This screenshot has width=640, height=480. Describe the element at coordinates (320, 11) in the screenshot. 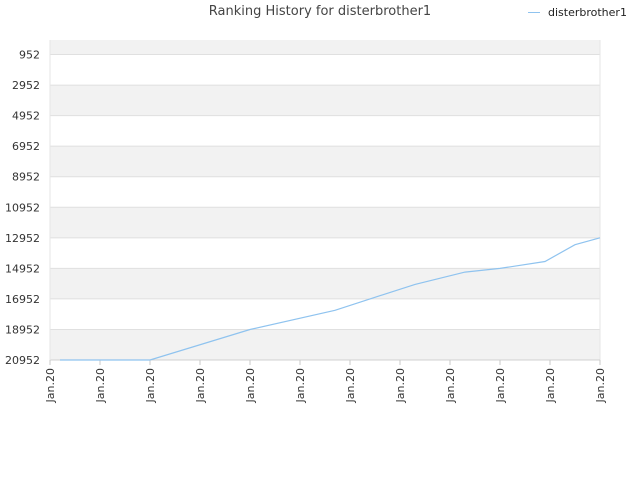

I see `chart-title: Ranking History for disterbrother1` at that location.